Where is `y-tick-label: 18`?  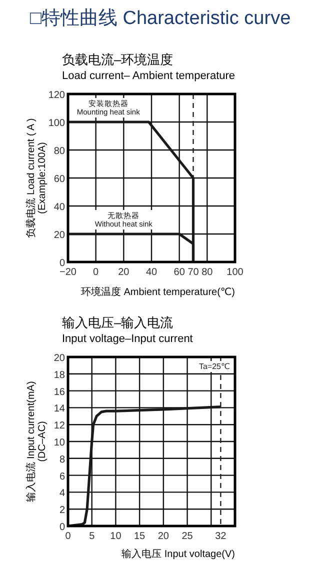 y-tick-label: 18 is located at coordinates (60, 375).